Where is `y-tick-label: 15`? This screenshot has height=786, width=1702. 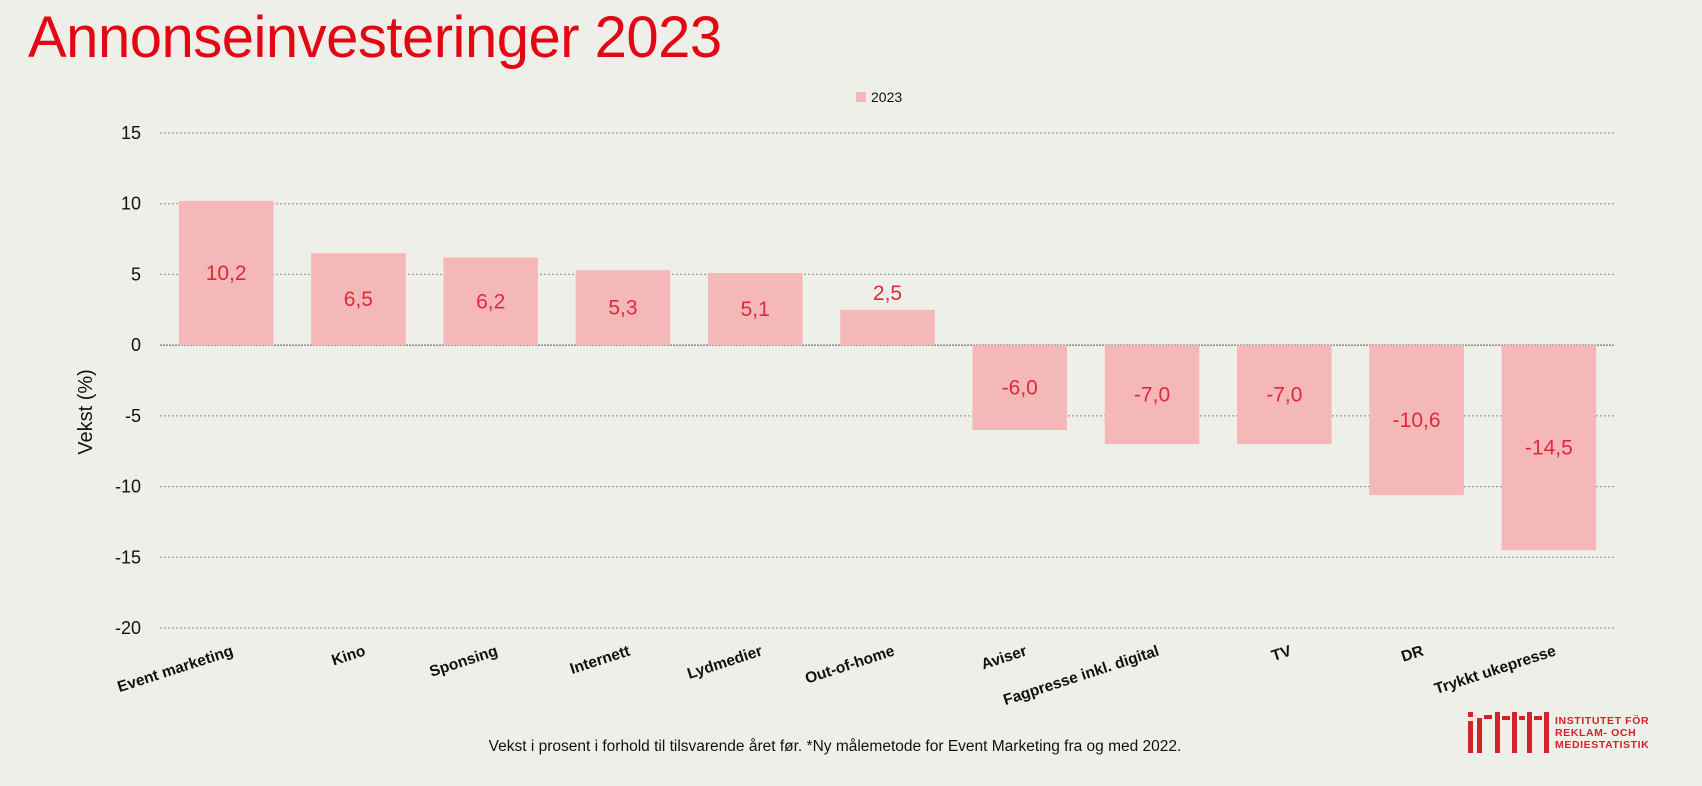
y-tick-label: 15 is located at coordinates (131, 133).